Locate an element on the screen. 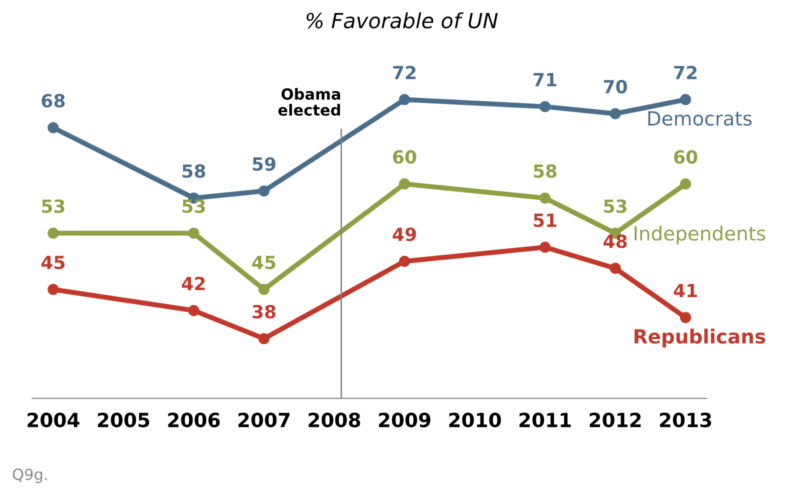 Image resolution: width=803 pixels, height=498 pixels. x-tick-label: 2011 is located at coordinates (545, 420).